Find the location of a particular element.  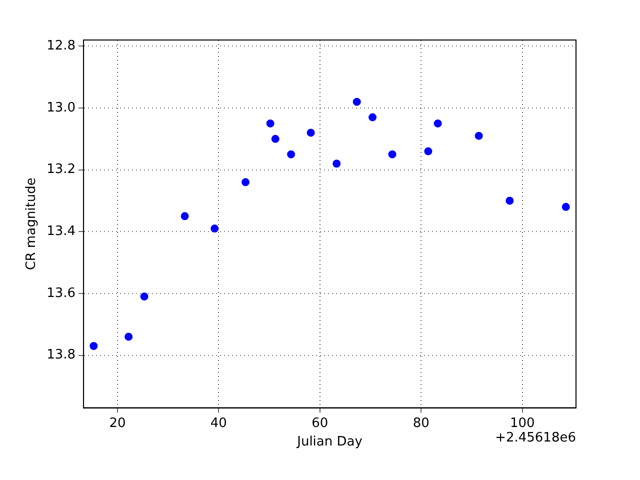

y-tick-label: 13.0 is located at coordinates (61, 108).